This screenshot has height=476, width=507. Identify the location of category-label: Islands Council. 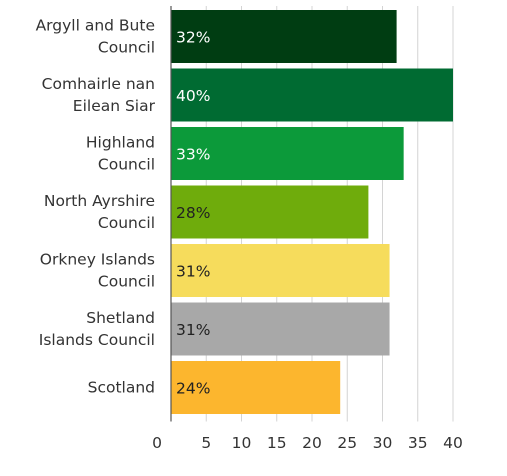
(97, 340).